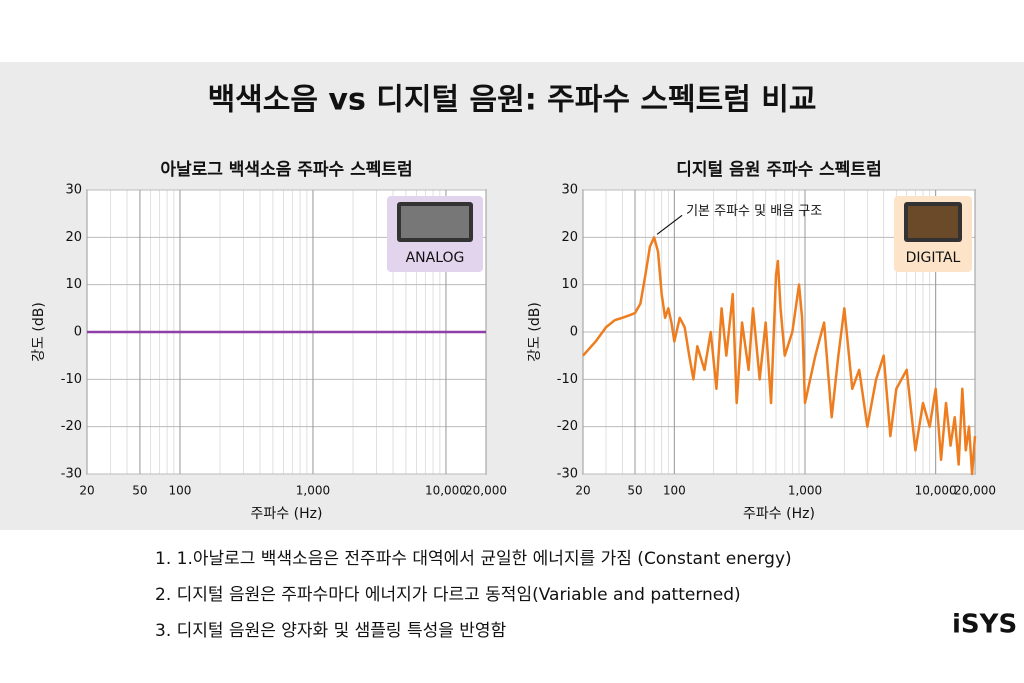  Describe the element at coordinates (933, 258) in the screenshot. I see `badge-label: DIGITAL` at that location.